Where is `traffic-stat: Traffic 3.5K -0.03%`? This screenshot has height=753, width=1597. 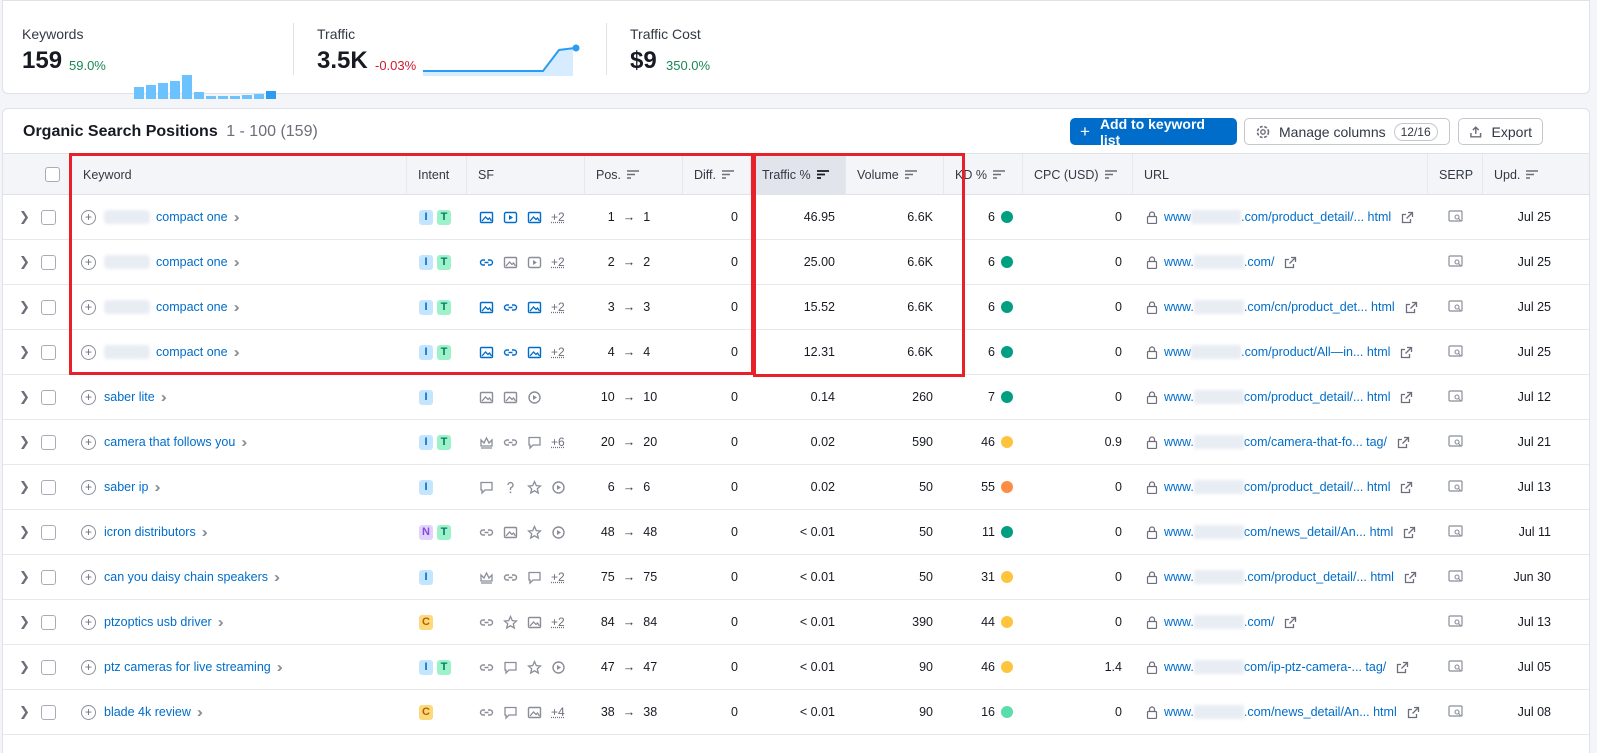 traffic-stat: Traffic 3.5K -0.03% is located at coordinates (336, 34).